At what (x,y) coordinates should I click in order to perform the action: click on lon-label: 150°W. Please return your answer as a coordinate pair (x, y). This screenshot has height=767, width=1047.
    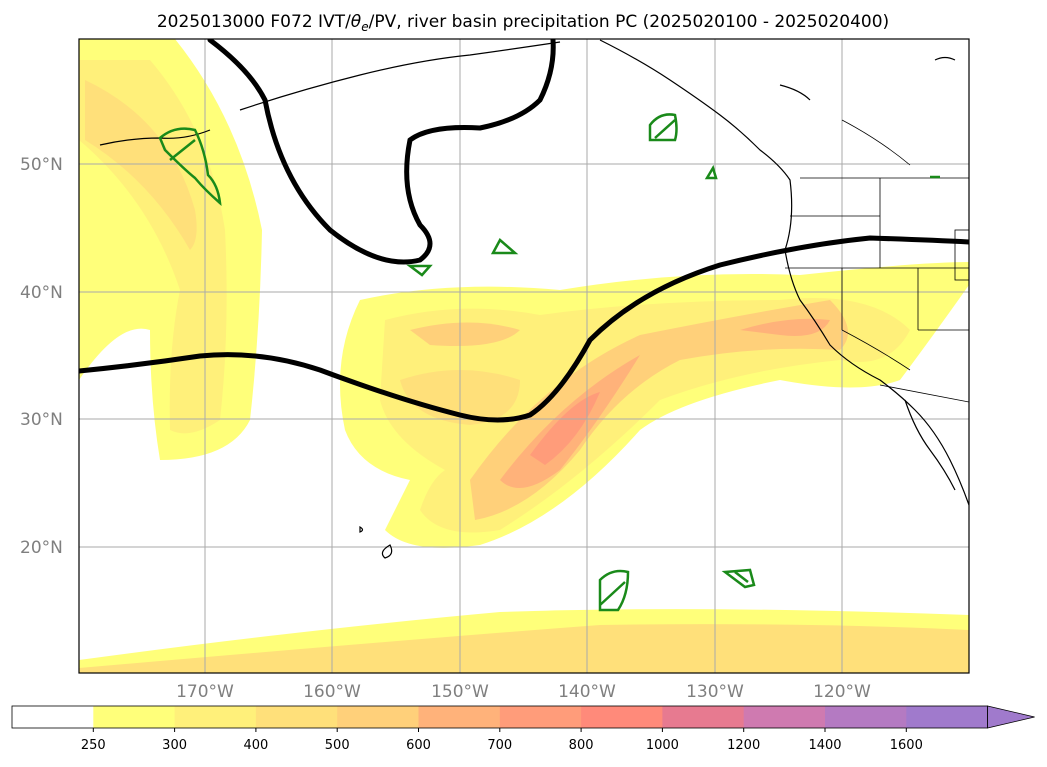
    Looking at the image, I should click on (460, 692).